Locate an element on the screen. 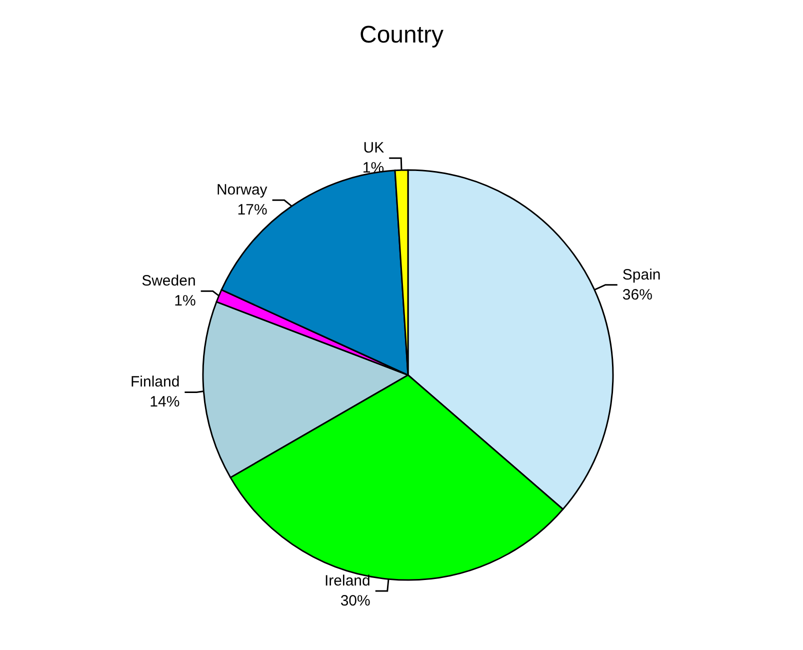  data-label: 1% is located at coordinates (185, 301).